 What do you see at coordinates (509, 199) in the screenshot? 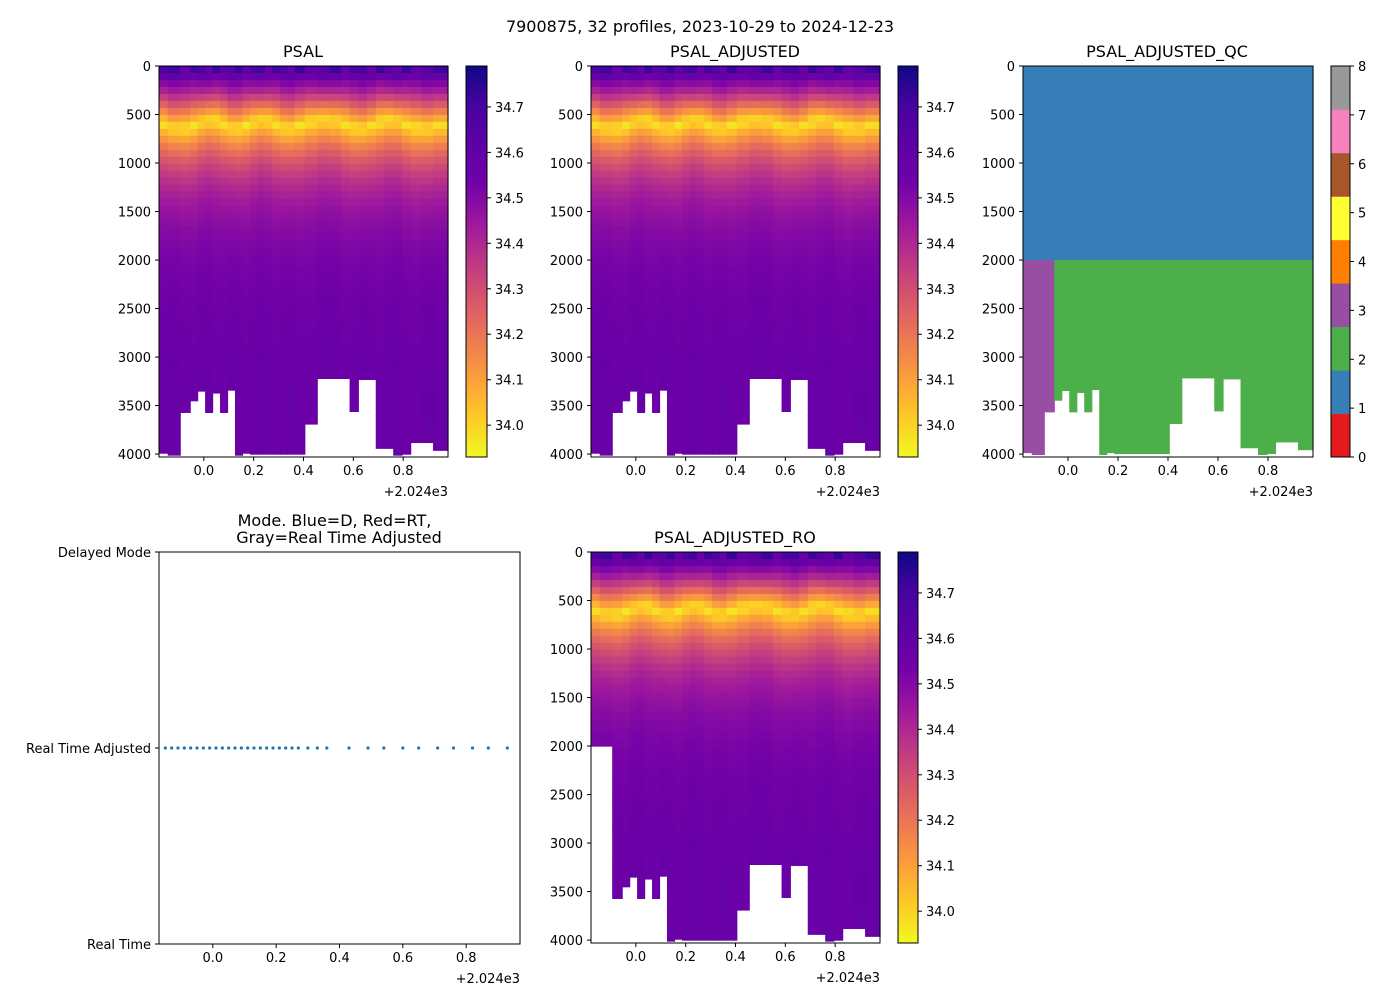
I see `colorbar-tick-label: 34.5` at bounding box center [509, 199].